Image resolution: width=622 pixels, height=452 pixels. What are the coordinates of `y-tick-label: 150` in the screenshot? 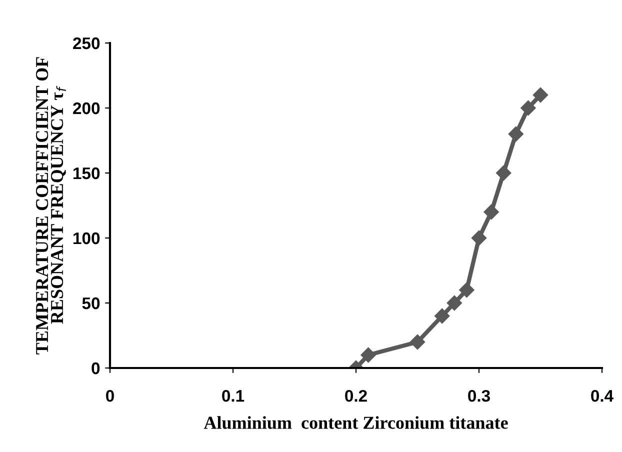 It's located at (87, 173).